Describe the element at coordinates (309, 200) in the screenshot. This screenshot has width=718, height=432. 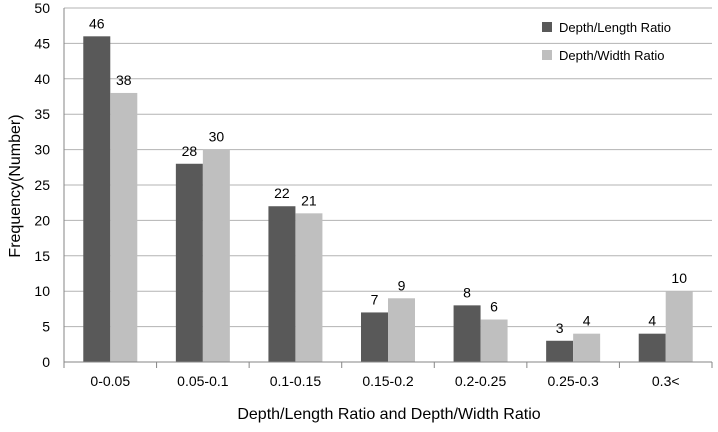
I see `data-label: 21` at that location.